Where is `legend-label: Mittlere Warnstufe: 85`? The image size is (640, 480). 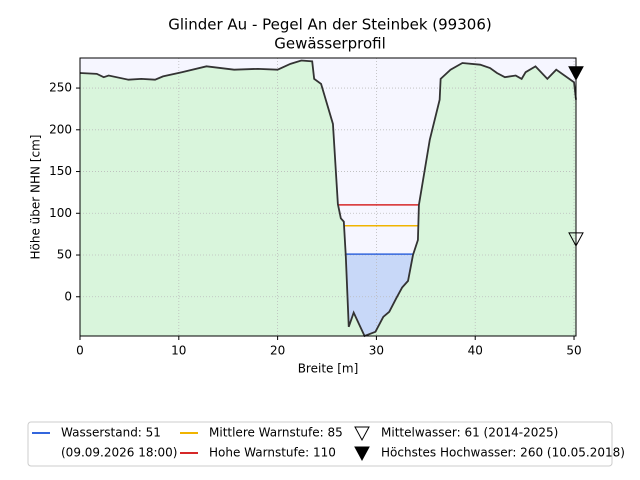 legend-label: Mittlere Warnstufe: 85 is located at coordinates (276, 433).